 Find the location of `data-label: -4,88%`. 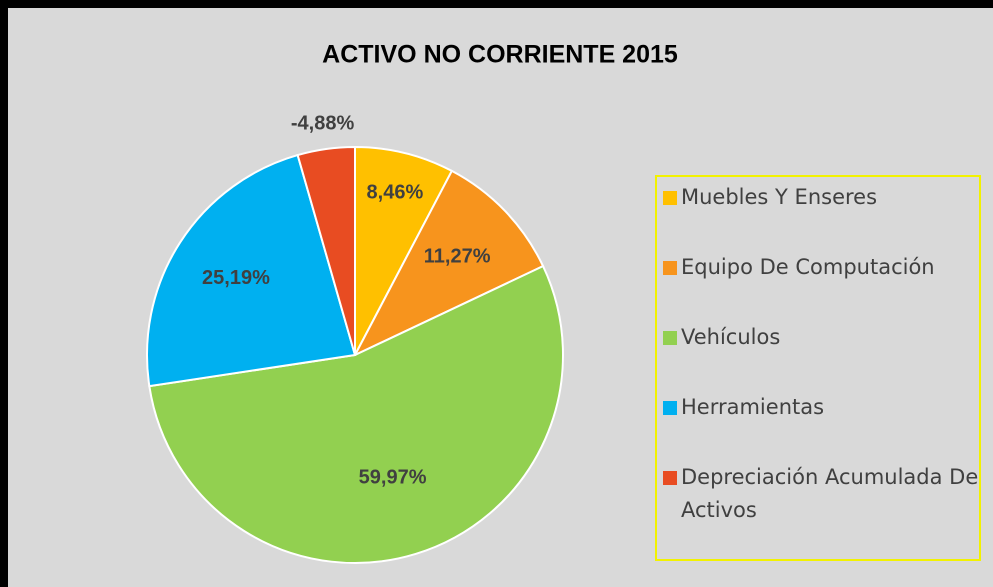

data-label: -4,88% is located at coordinates (323, 124).